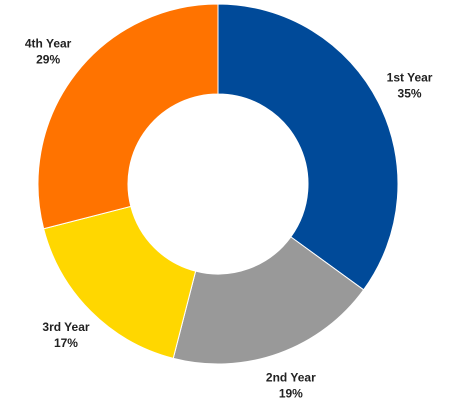  What do you see at coordinates (291, 377) in the screenshot?
I see `slice-label: 2nd Year` at bounding box center [291, 377].